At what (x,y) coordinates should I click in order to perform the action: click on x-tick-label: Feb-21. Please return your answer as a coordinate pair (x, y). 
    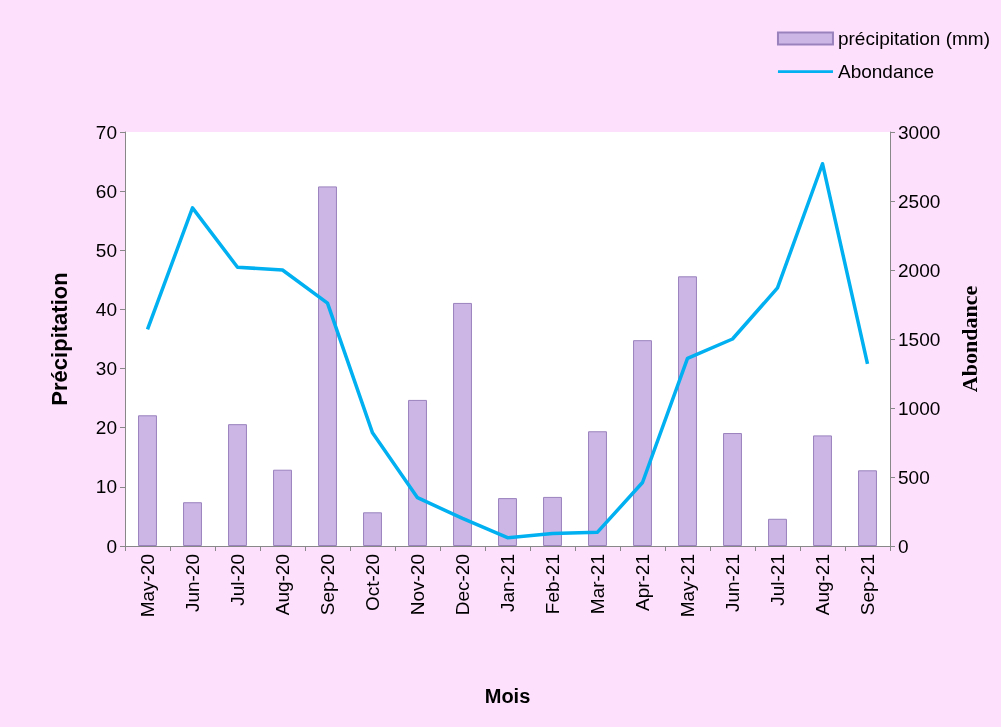
    Looking at the image, I should click on (552, 584).